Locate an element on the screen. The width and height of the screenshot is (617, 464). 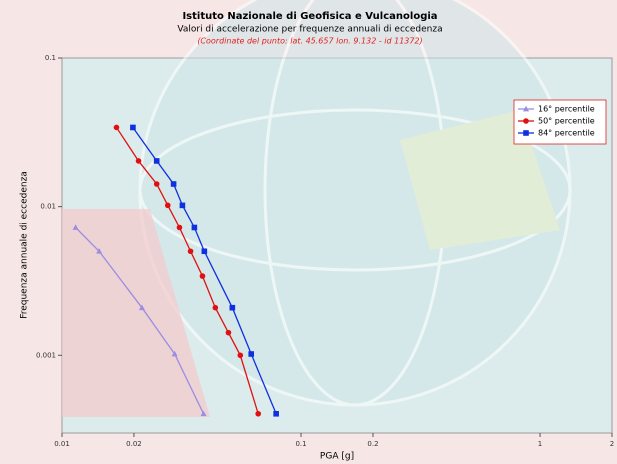
legend-label: 16° percentile is located at coordinates (566, 109).